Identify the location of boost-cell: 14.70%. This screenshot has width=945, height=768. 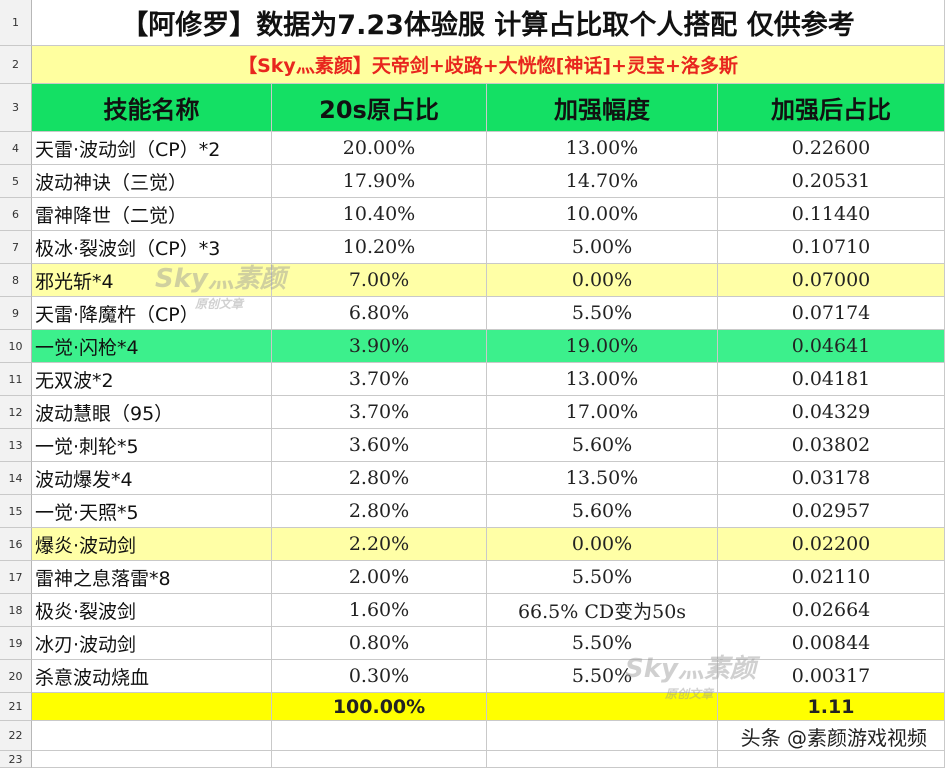
(602, 181).